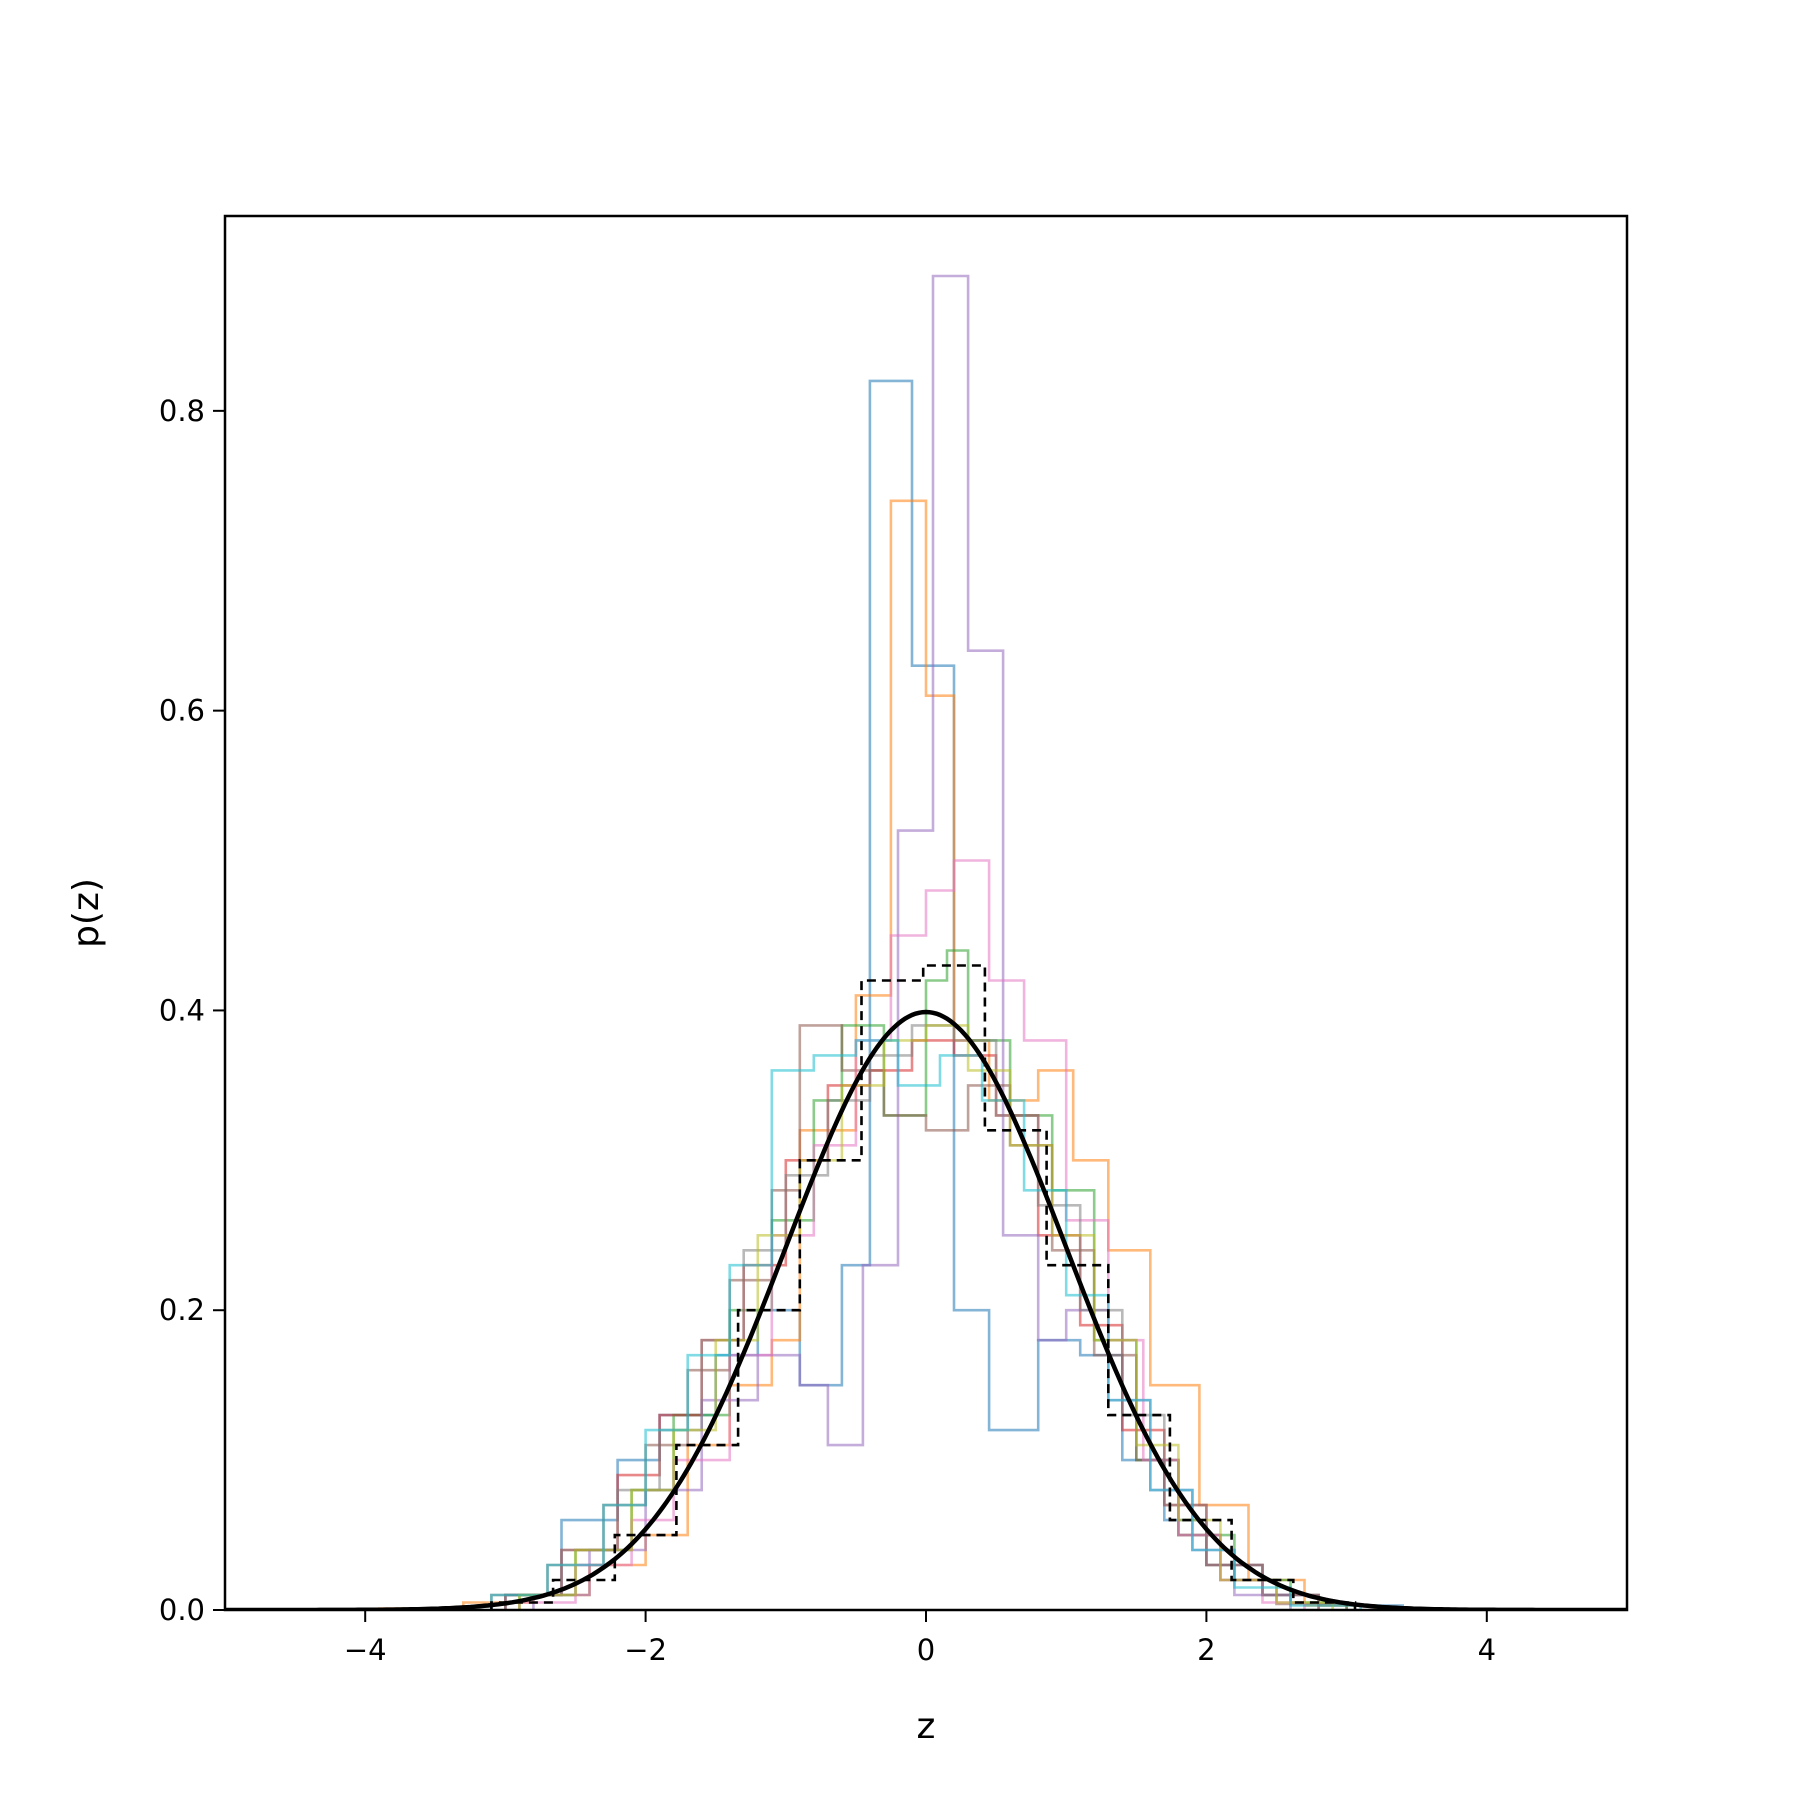  What do you see at coordinates (645, 1650) in the screenshot?
I see `x-tick-label: −2` at bounding box center [645, 1650].